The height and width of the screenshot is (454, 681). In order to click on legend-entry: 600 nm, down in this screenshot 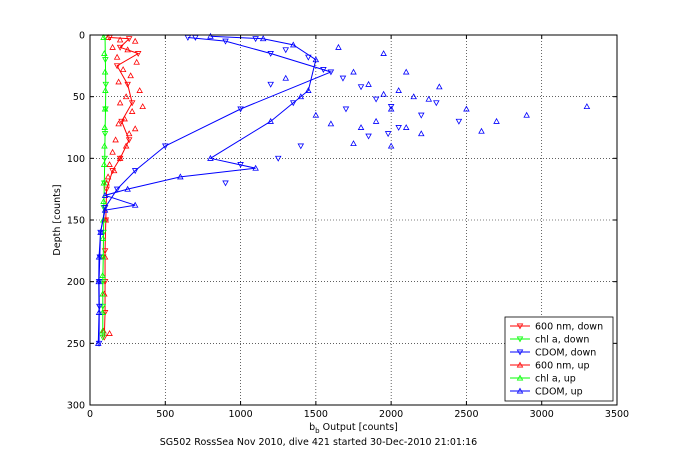, I will do `click(556, 327)`.